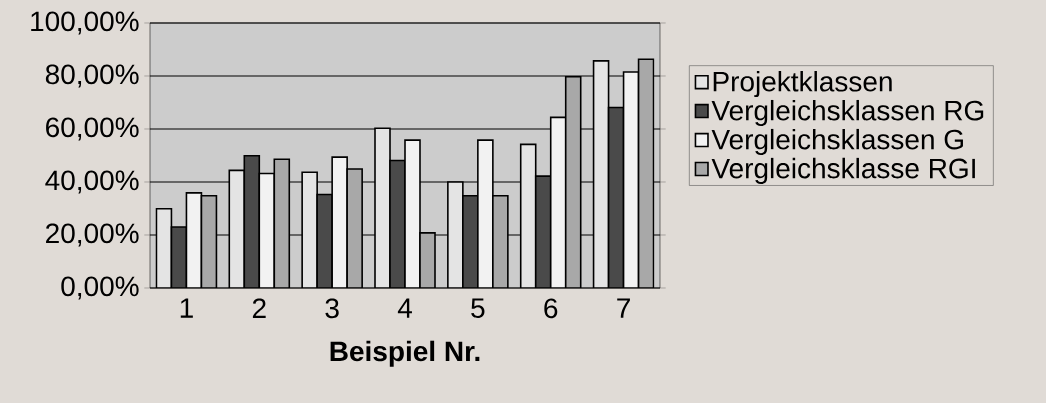 The width and height of the screenshot is (1046, 403). Describe the element at coordinates (478, 308) in the screenshot. I see `x-tick-label: 5` at that location.